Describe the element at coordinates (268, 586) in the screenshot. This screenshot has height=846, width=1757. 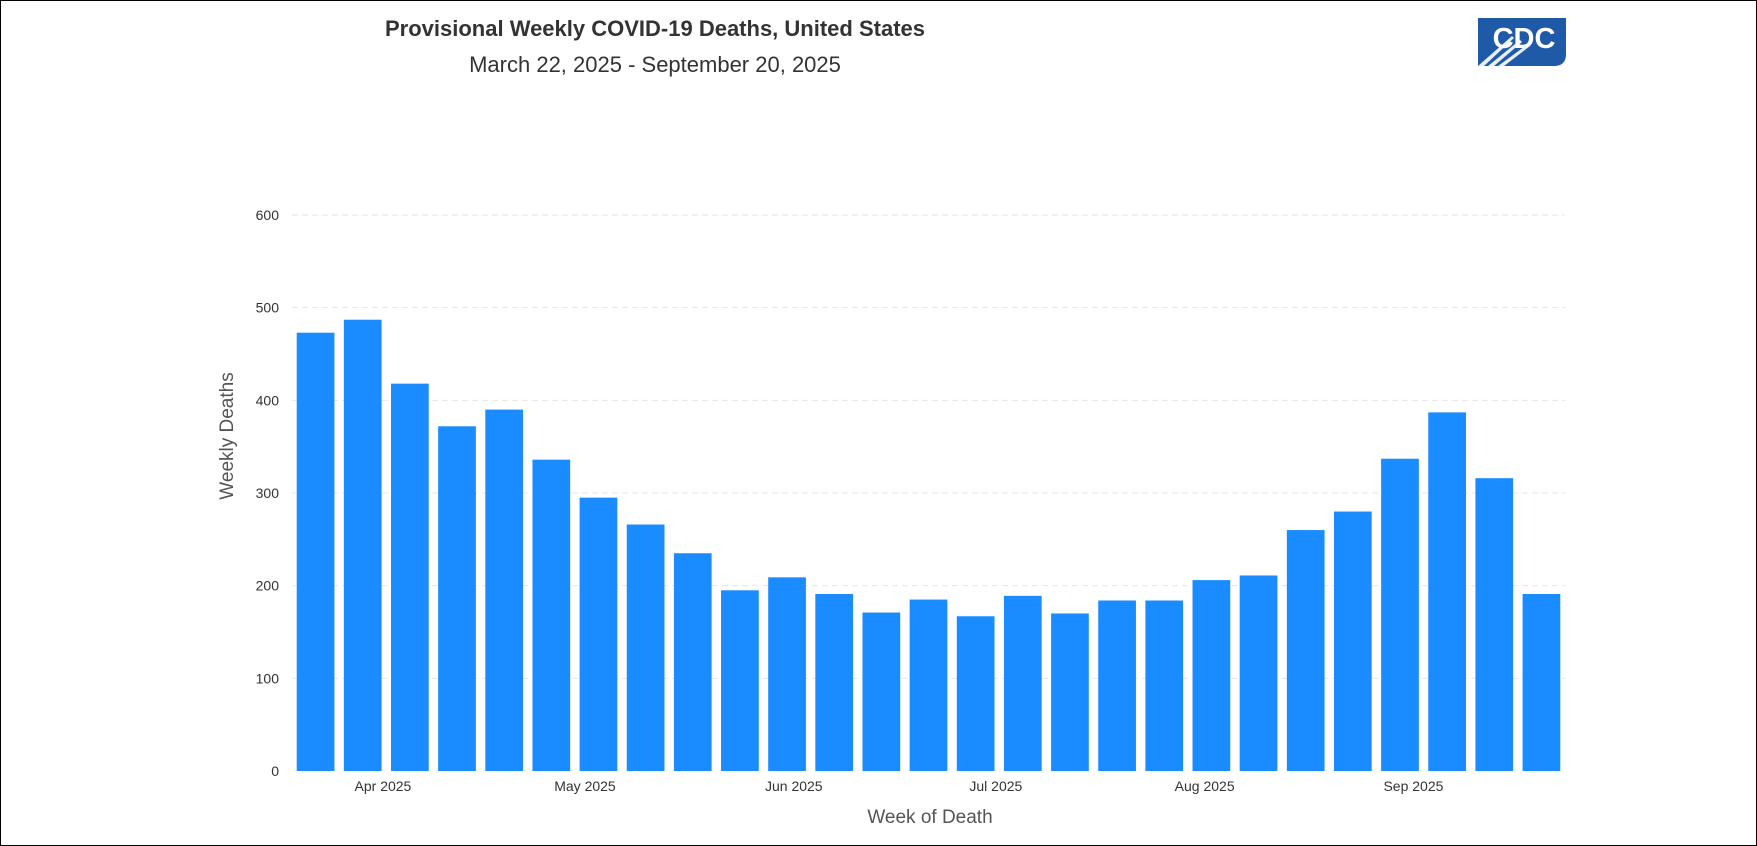
I see `y-tick-label: 200` at that location.